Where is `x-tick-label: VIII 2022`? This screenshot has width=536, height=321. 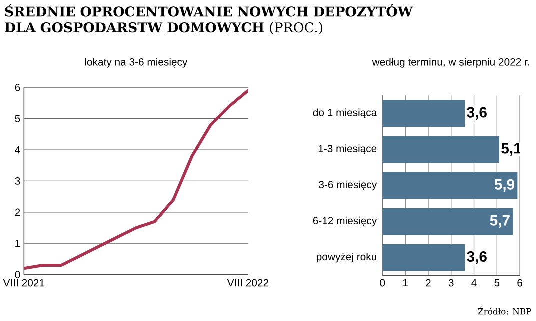 x-tick-label: VIII 2022 is located at coordinates (248, 283).